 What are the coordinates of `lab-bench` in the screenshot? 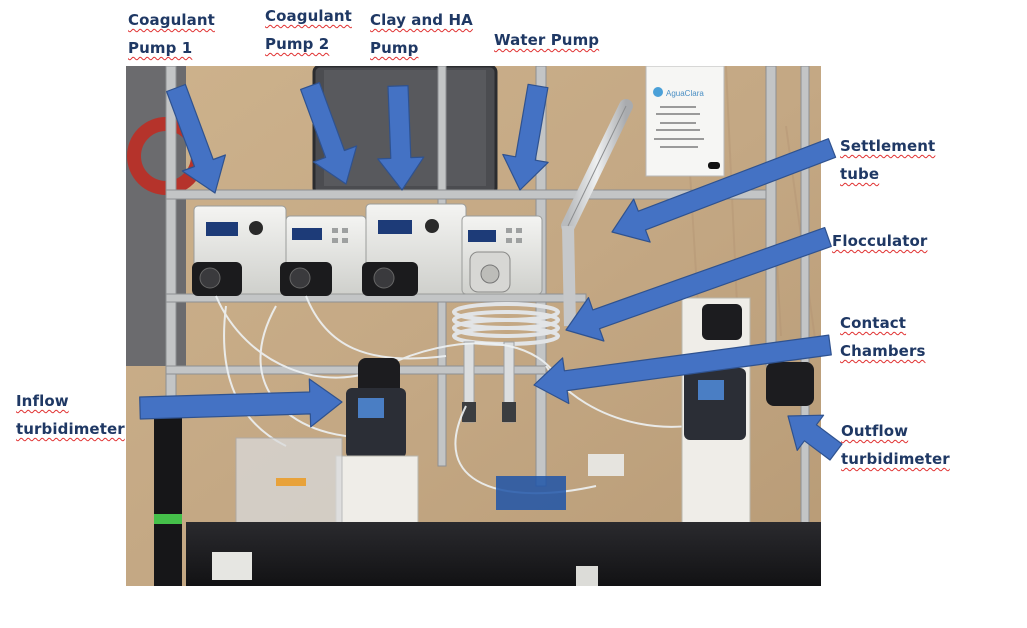 It's located at (503, 554).